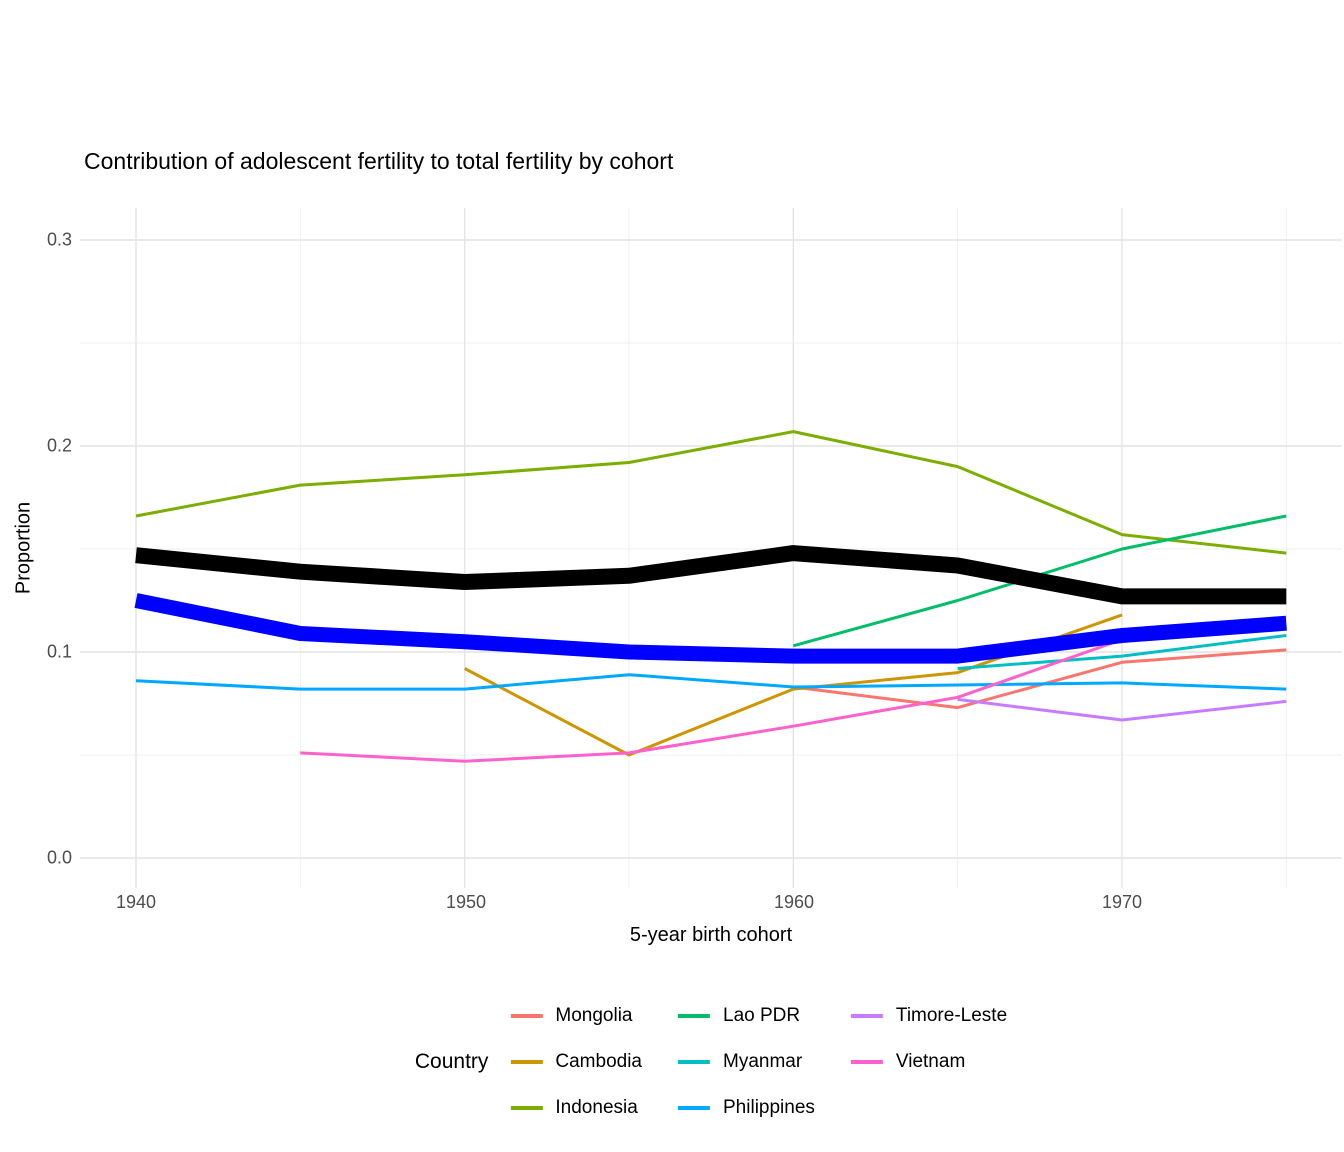 Image resolution: width=1344 pixels, height=1152 pixels. I want to click on x-tick-label: 1970, so click(1122, 902).